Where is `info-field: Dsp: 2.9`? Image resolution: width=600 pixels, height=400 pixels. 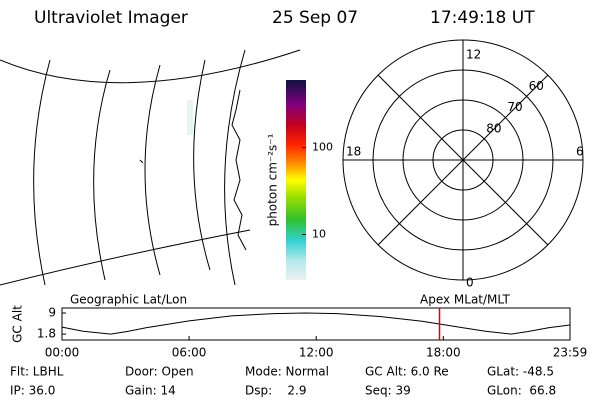 info-field: Dsp: 2.9 is located at coordinates (276, 391).